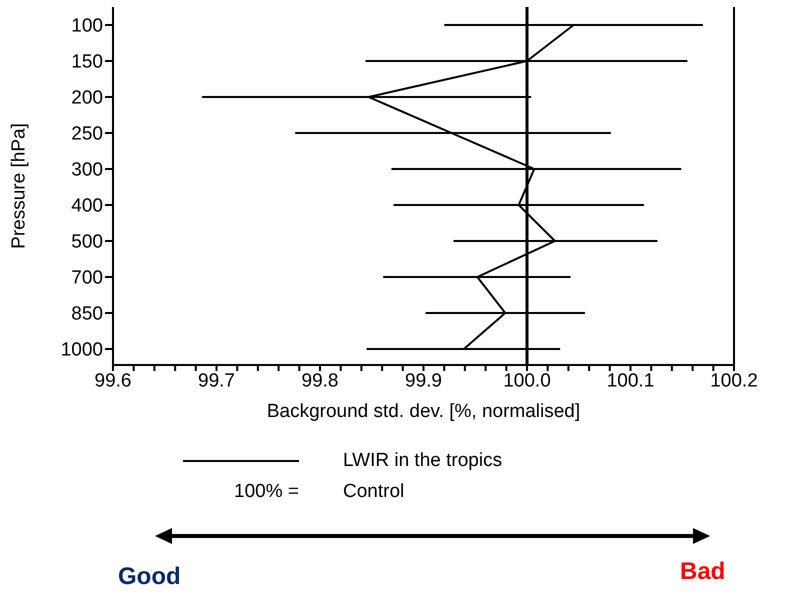 The height and width of the screenshot is (594, 787). Describe the element at coordinates (81, 350) in the screenshot. I see `y-tick-label: 1000` at that location.